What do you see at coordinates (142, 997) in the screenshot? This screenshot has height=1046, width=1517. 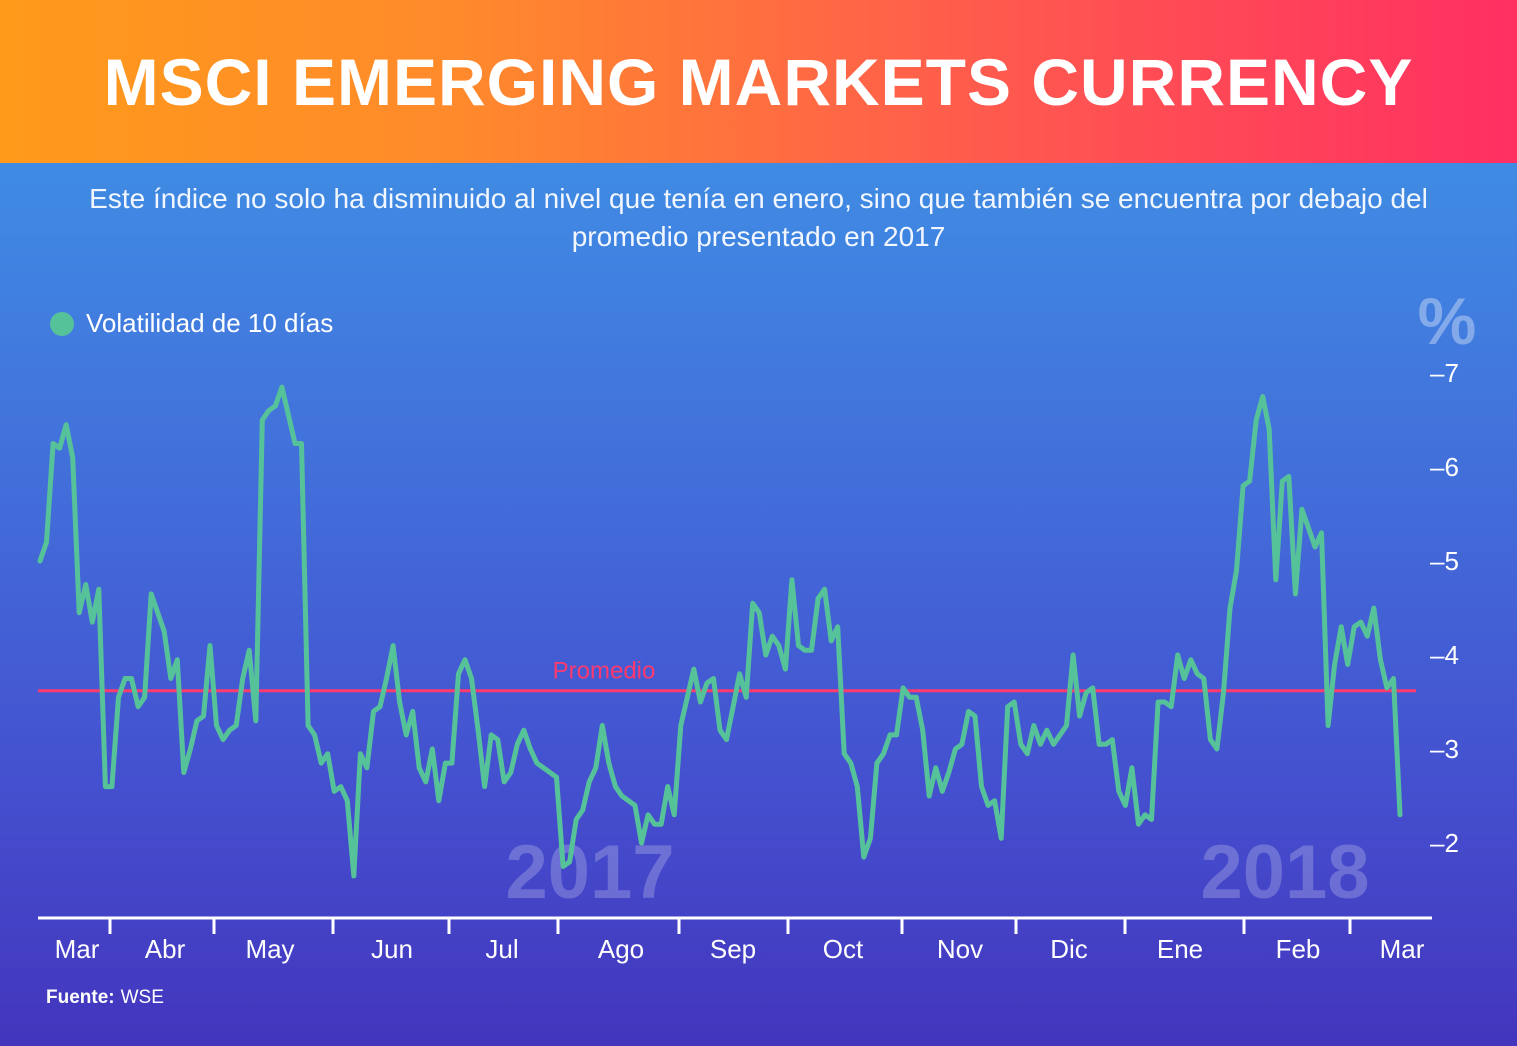 I see `source-value: WSE` at bounding box center [142, 997].